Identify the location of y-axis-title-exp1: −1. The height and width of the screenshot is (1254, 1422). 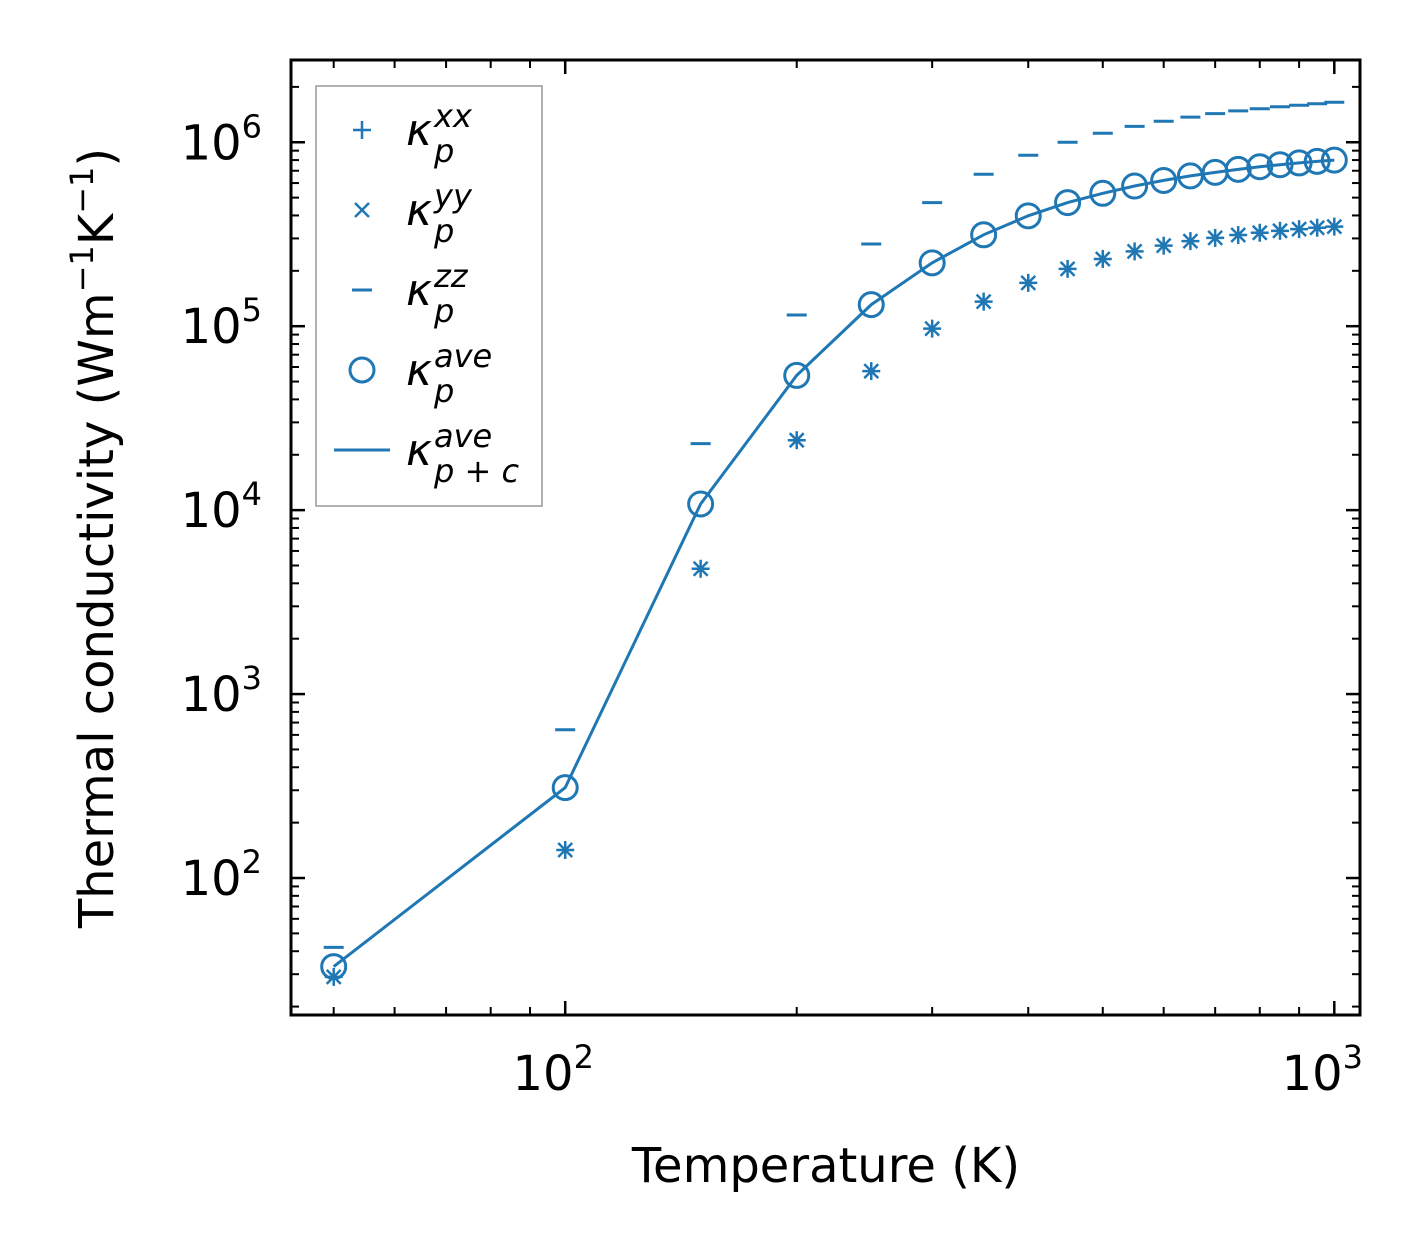
(82, 268).